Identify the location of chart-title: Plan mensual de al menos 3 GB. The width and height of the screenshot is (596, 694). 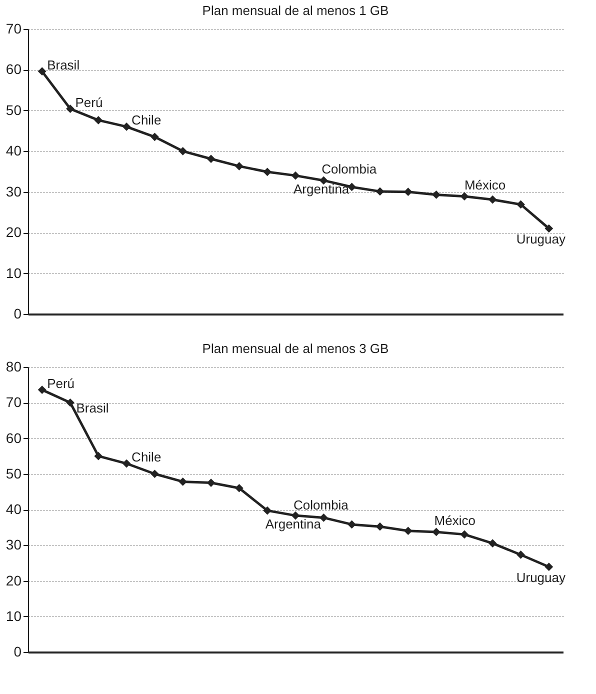
(295, 348).